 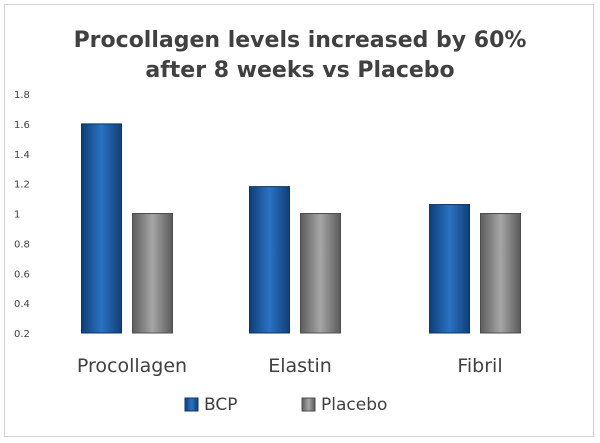 I want to click on x-category-label: Fibril, so click(x=479, y=366).